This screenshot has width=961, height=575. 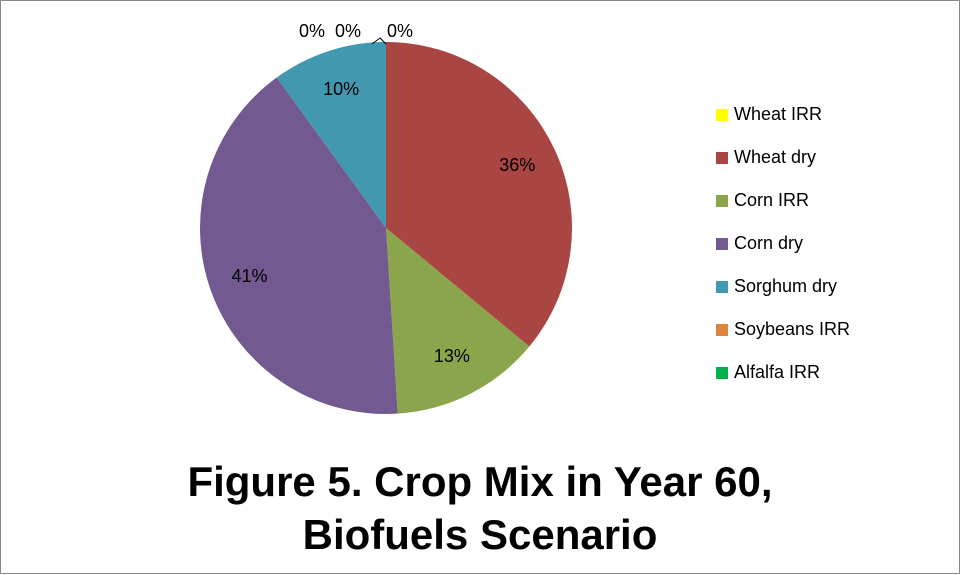 I want to click on legend-label: Sorghum dry, so click(x=785, y=286).